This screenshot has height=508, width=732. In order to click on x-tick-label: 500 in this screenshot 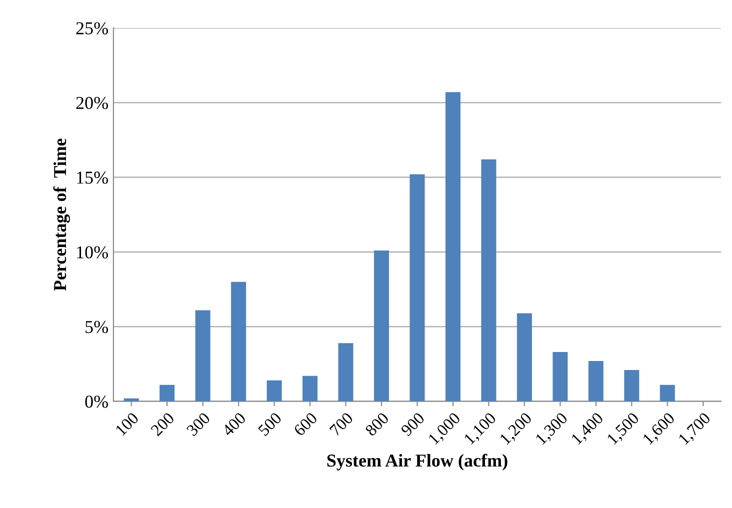, I will do `click(270, 424)`.